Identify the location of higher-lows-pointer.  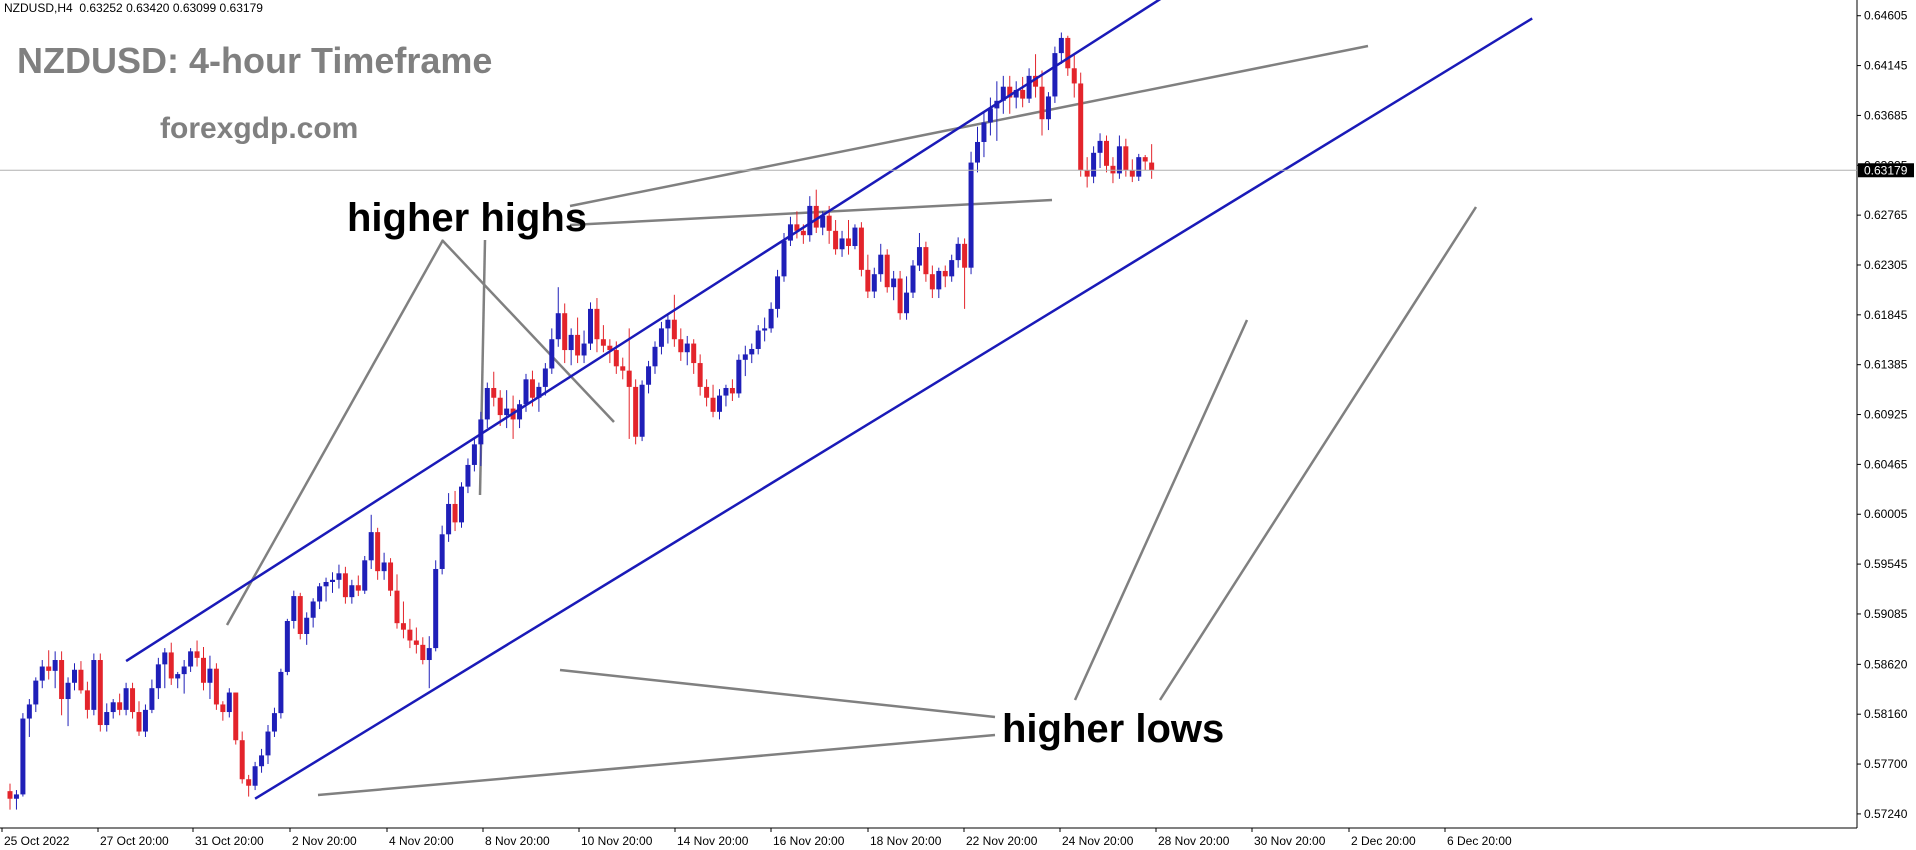
(656, 765).